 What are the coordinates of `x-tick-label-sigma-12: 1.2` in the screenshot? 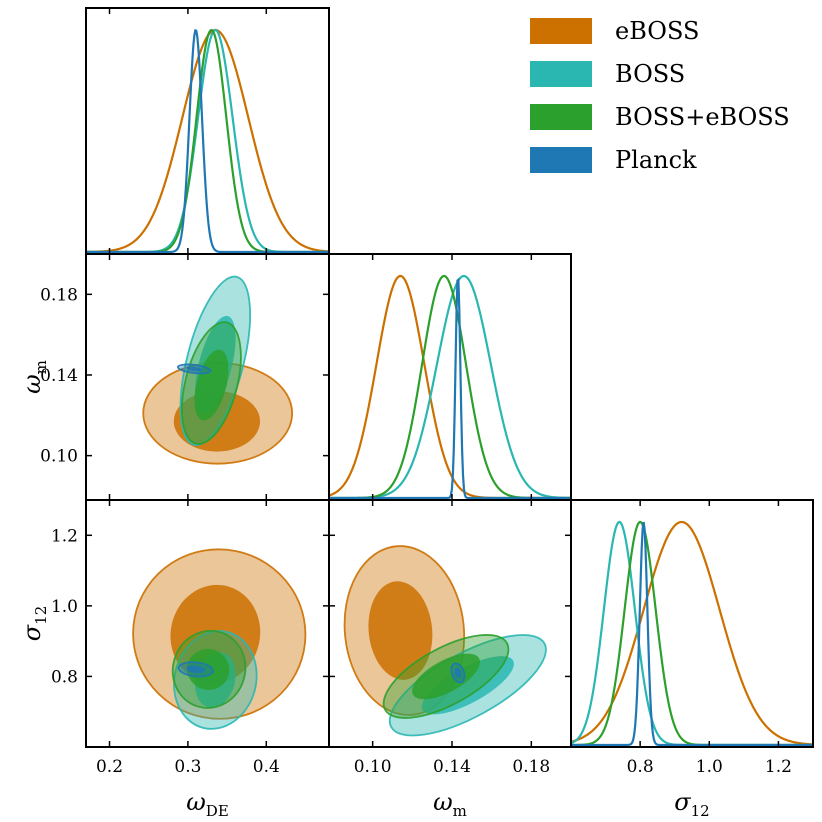 It's located at (778, 767).